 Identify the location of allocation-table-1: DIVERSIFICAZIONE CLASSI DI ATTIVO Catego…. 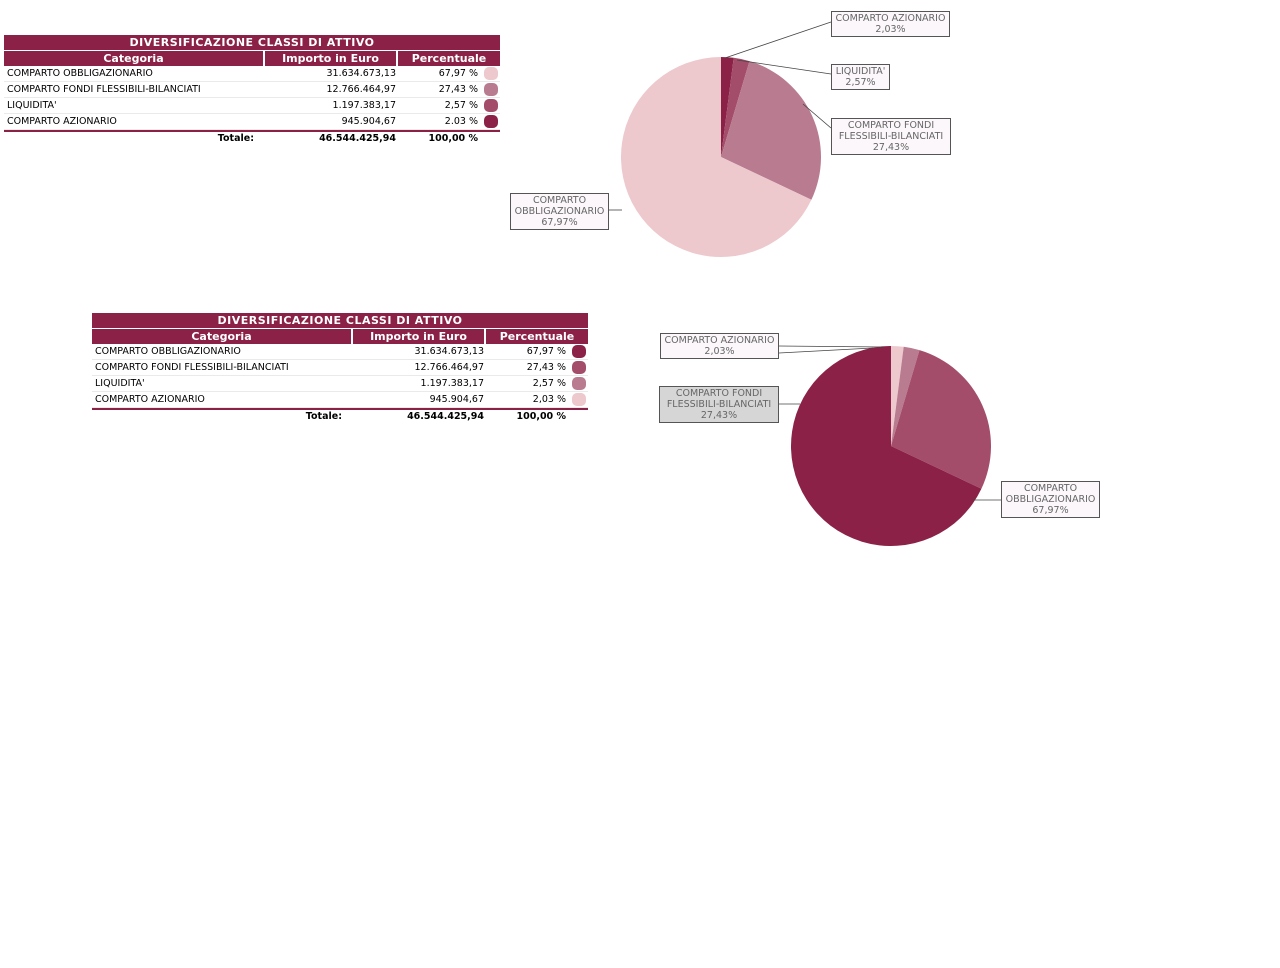
(252, 90).